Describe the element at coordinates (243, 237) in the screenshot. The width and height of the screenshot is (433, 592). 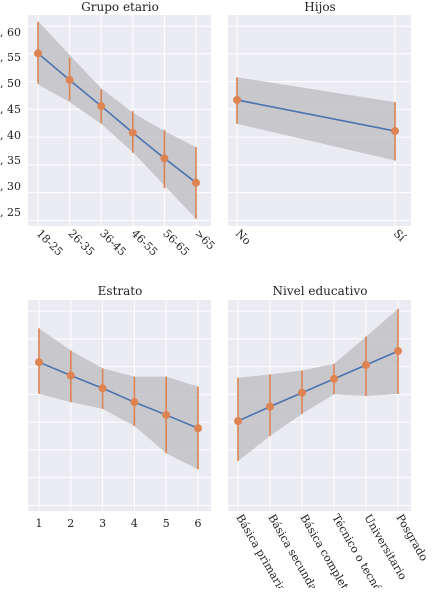
I see `x-tick-label: No` at that location.